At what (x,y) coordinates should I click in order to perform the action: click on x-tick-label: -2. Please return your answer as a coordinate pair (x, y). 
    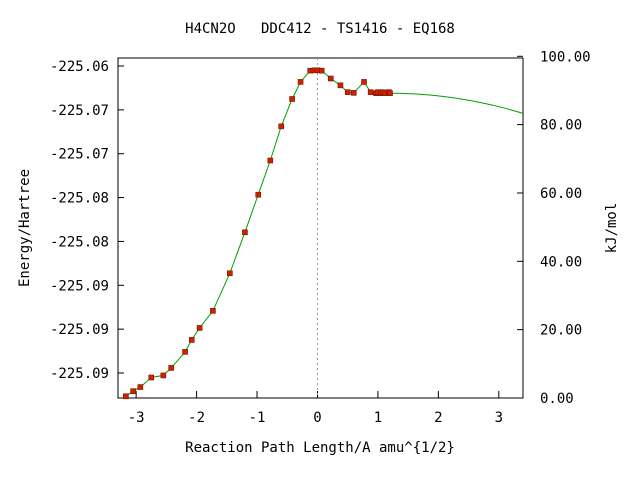
    Looking at the image, I should click on (196, 418).